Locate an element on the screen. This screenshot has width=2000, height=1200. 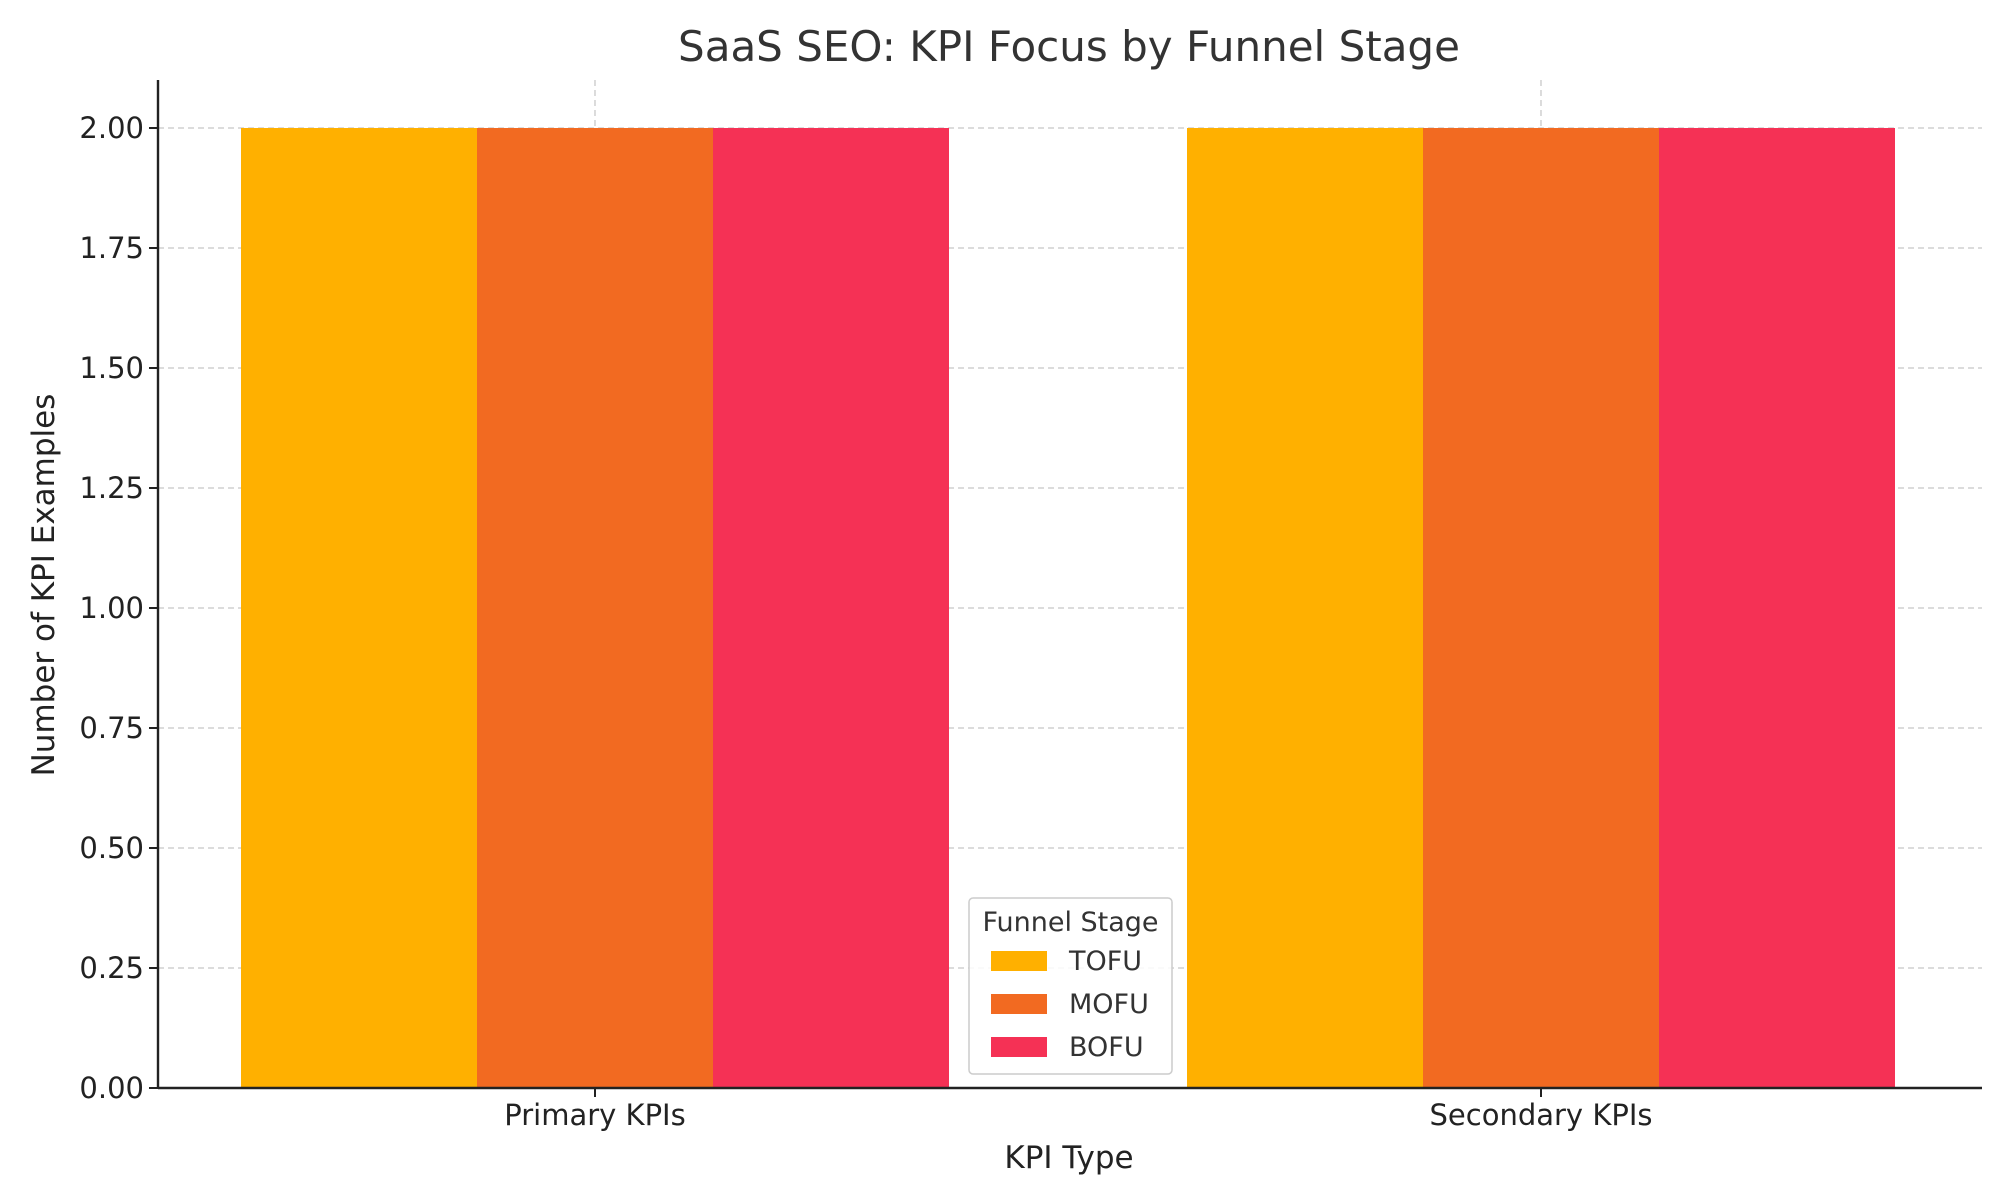
legend-swatch-bofu is located at coordinates (1019, 1047).